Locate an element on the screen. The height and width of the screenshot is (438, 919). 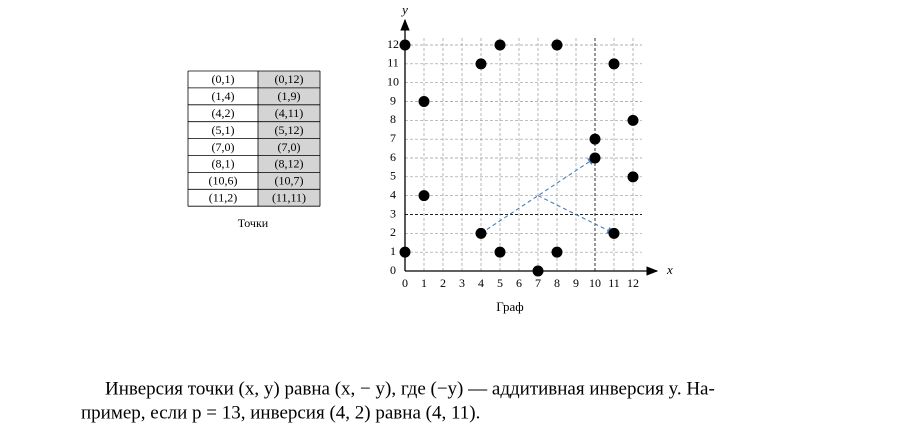
chart-caption: Граф is located at coordinates (509, 306).